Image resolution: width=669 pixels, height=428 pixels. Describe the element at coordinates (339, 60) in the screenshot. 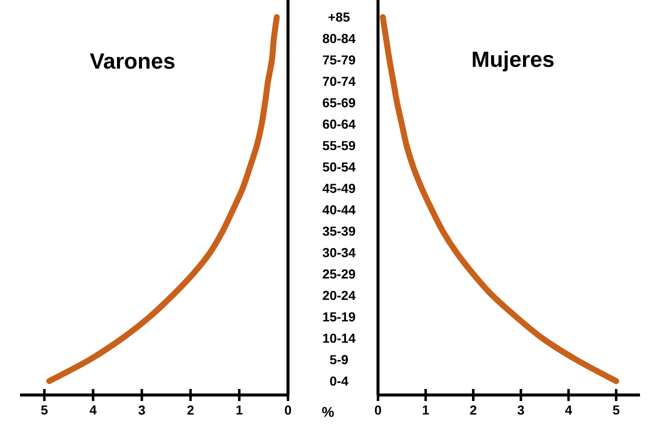

I see `y-tick-label: 75-79` at that location.